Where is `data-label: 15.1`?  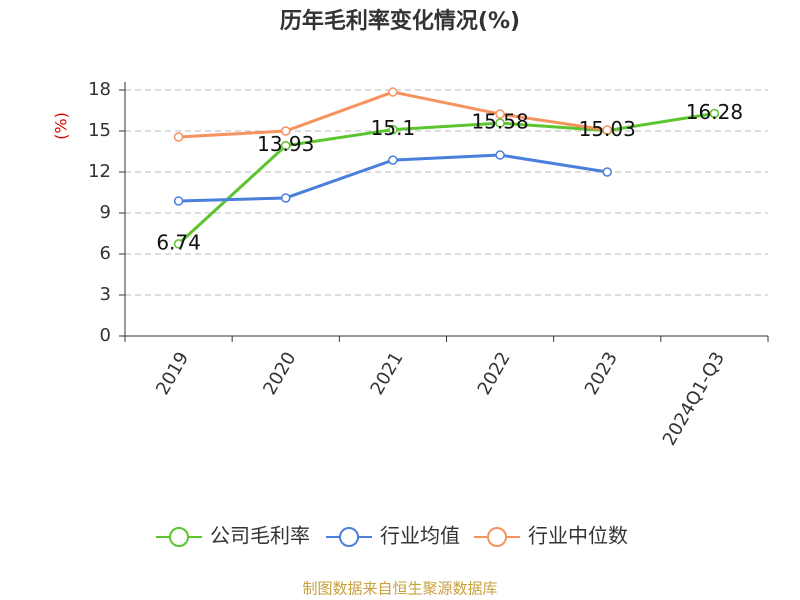 data-label: 15.1 is located at coordinates (393, 128).